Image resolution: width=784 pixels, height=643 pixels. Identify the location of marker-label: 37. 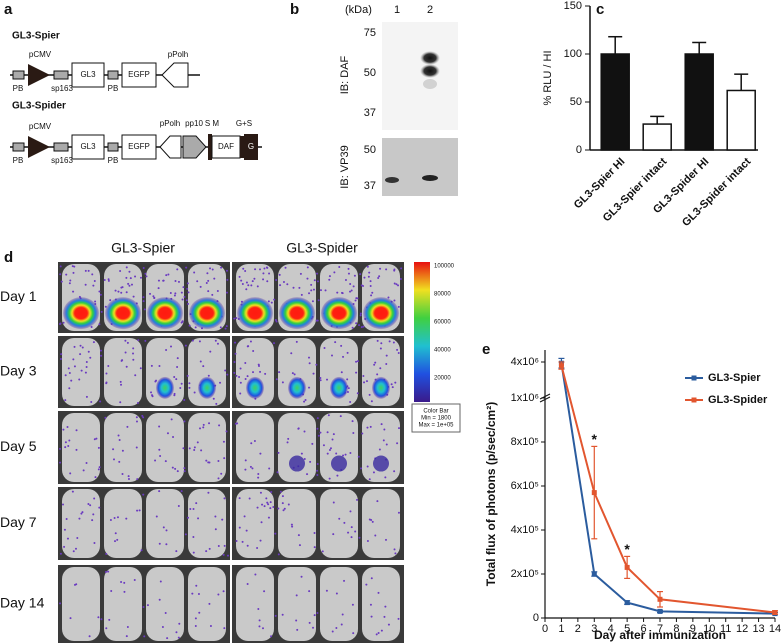
(370, 186).